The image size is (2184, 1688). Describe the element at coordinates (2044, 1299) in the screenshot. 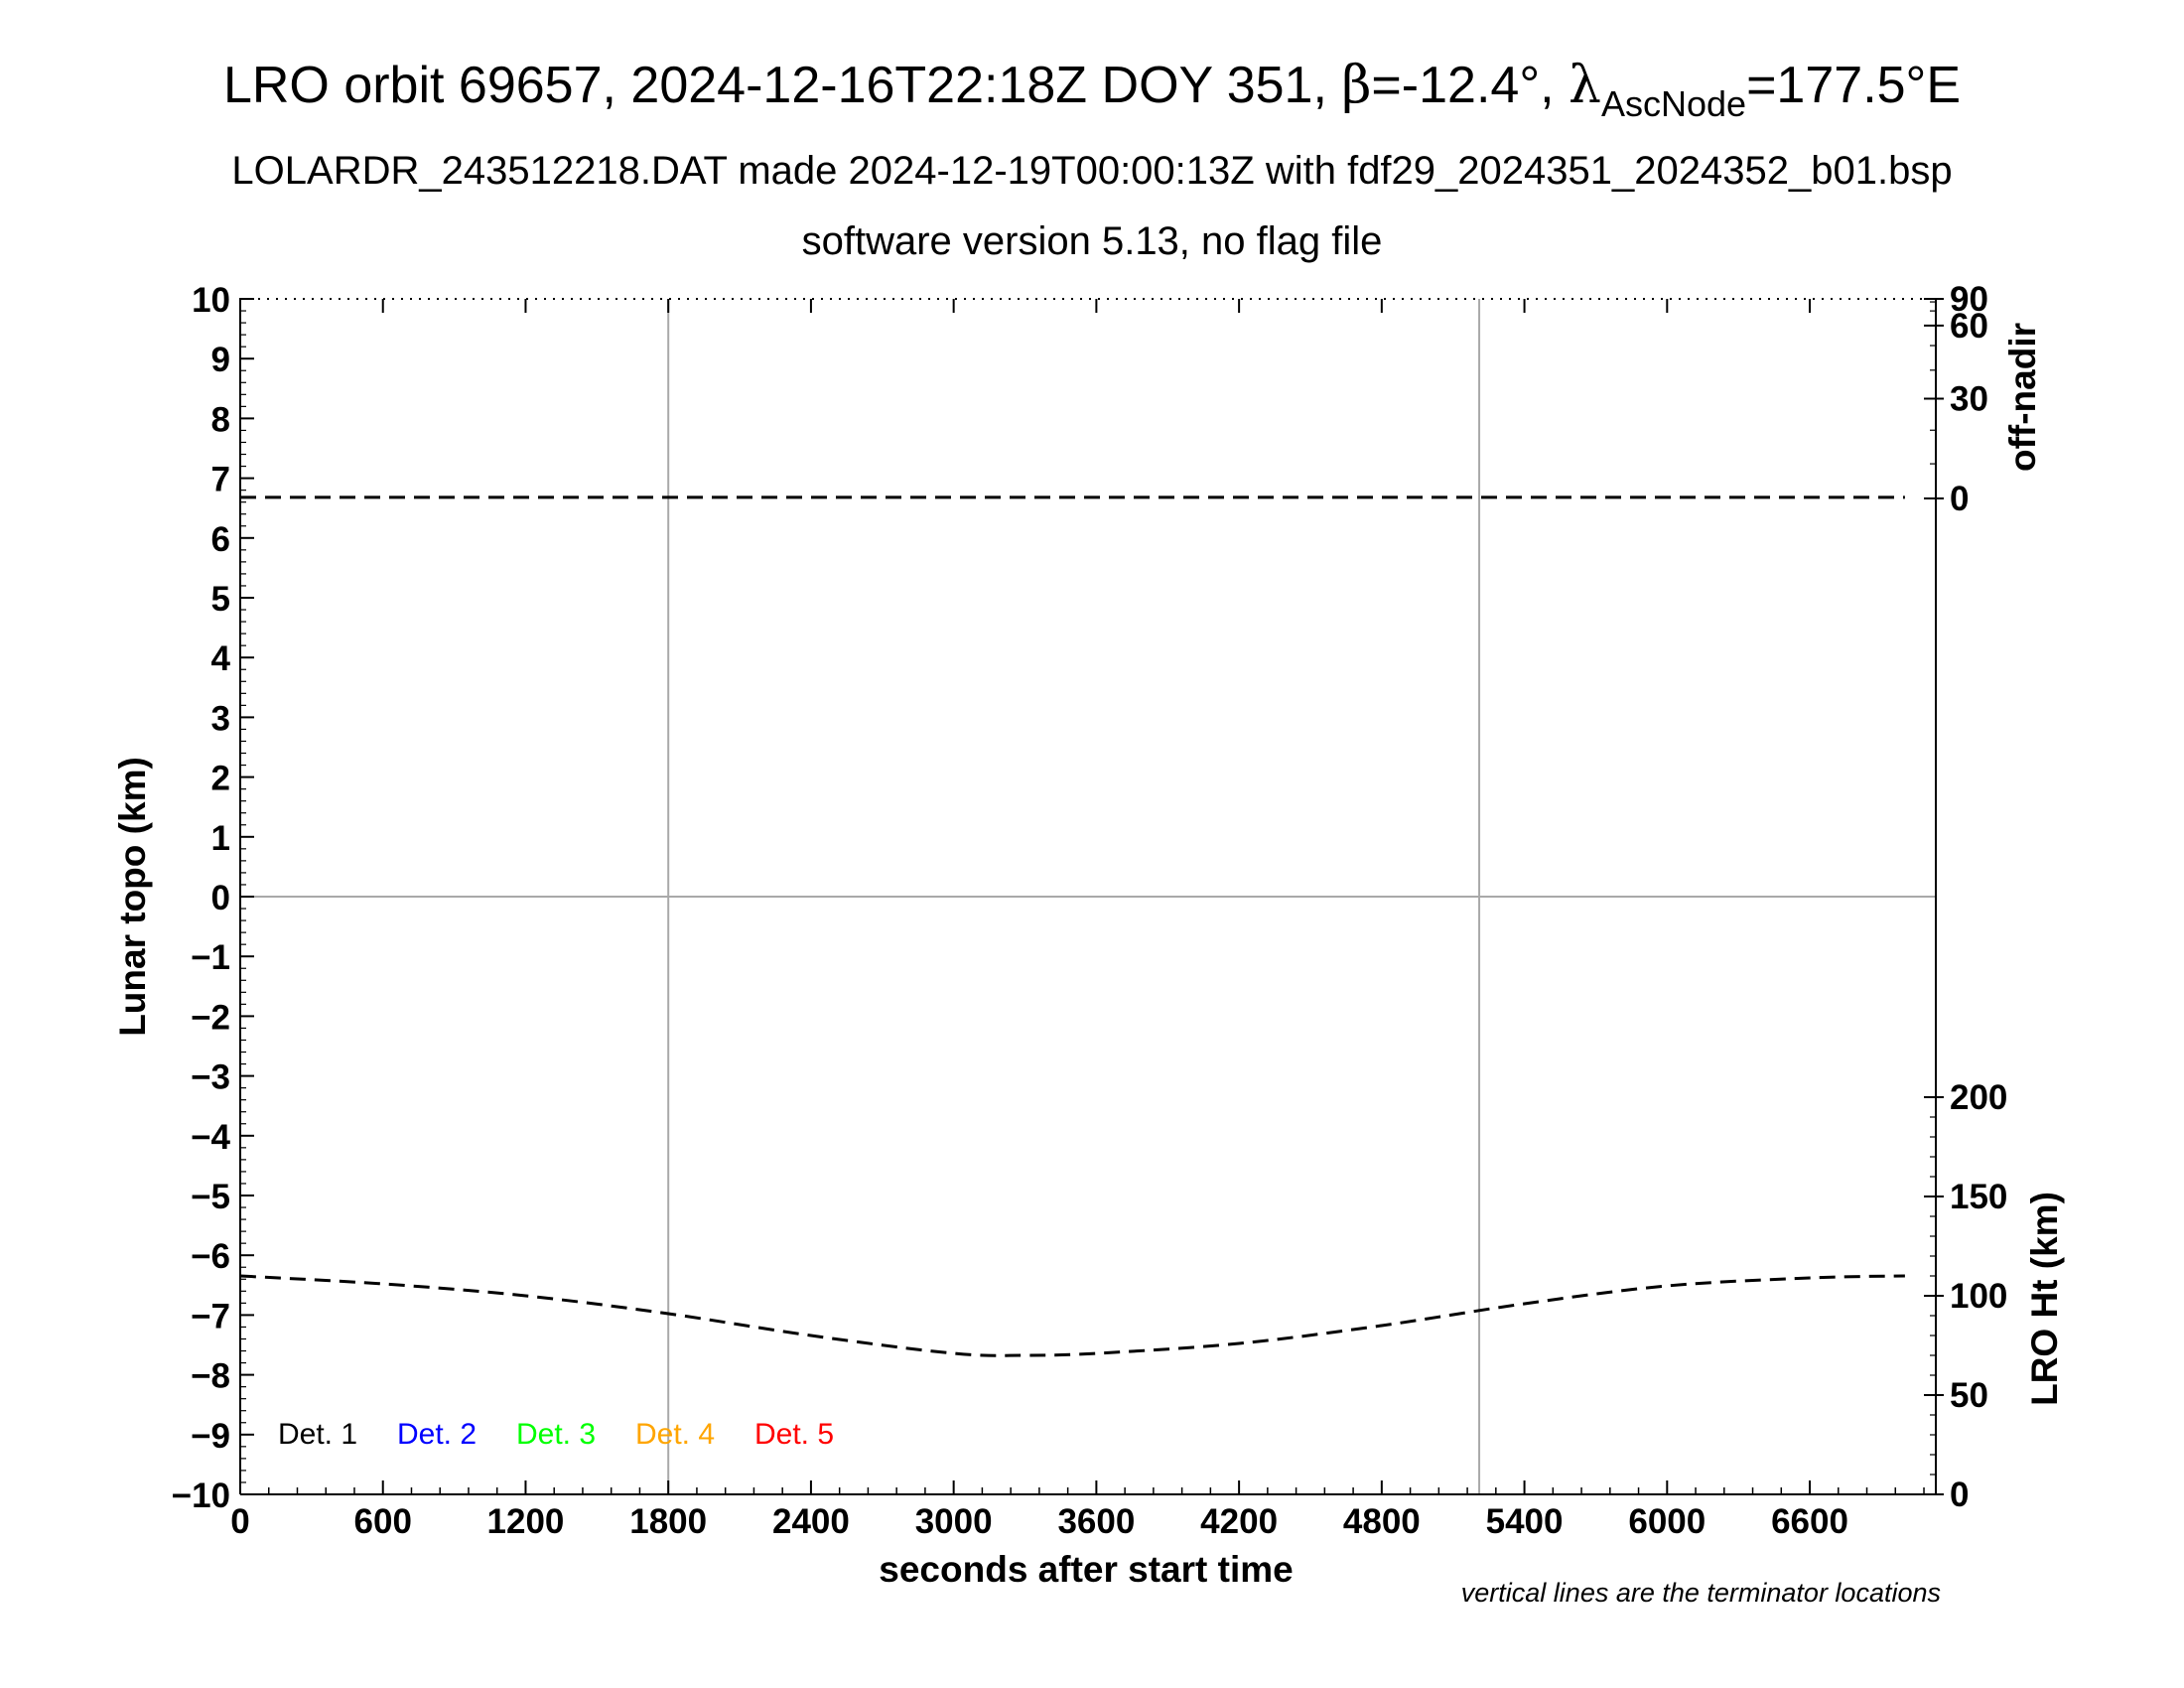

I see `lro-ht-axis-label: LRO Ht (km)` at that location.